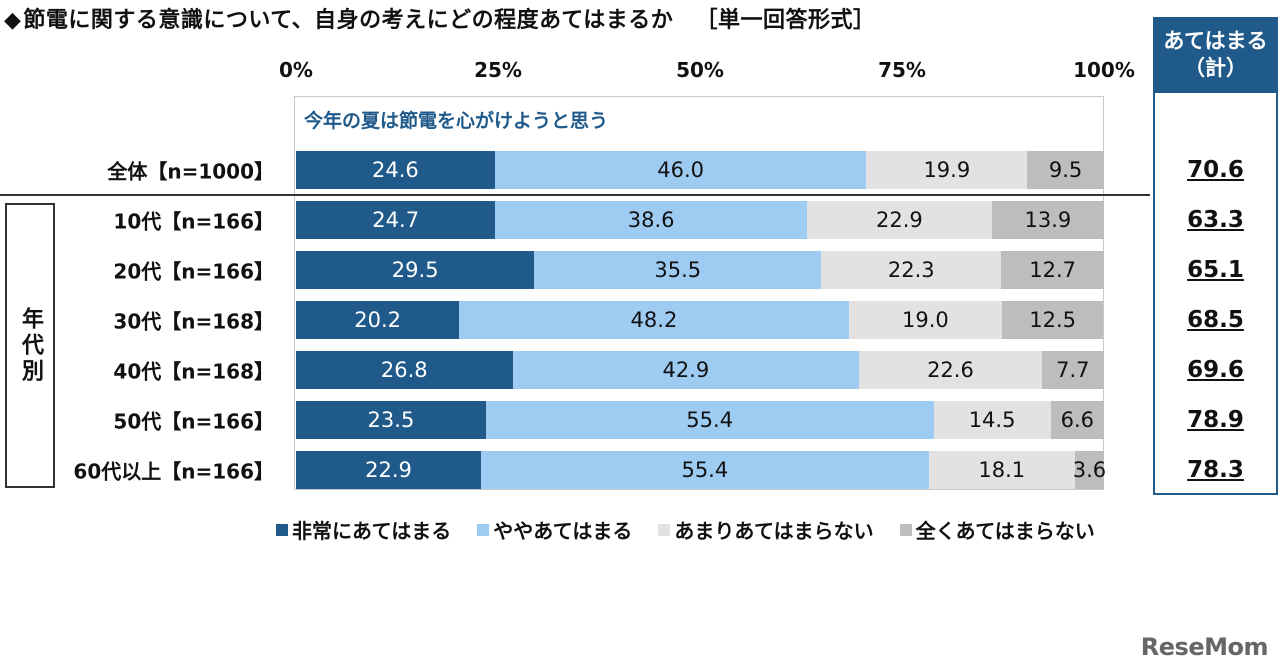  I want to click on data-label: 46.0, so click(680, 170).